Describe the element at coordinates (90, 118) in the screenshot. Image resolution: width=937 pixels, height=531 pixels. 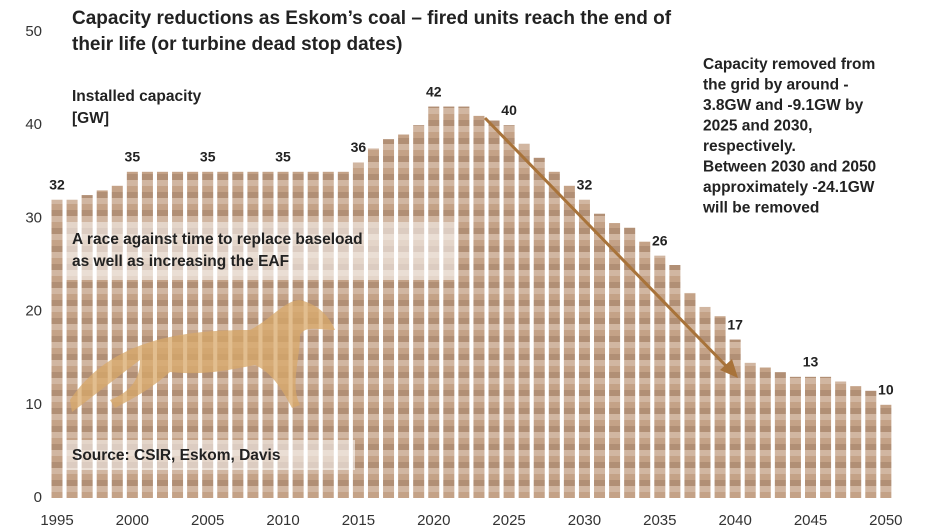
I see `y-axis-label: [GW]` at that location.